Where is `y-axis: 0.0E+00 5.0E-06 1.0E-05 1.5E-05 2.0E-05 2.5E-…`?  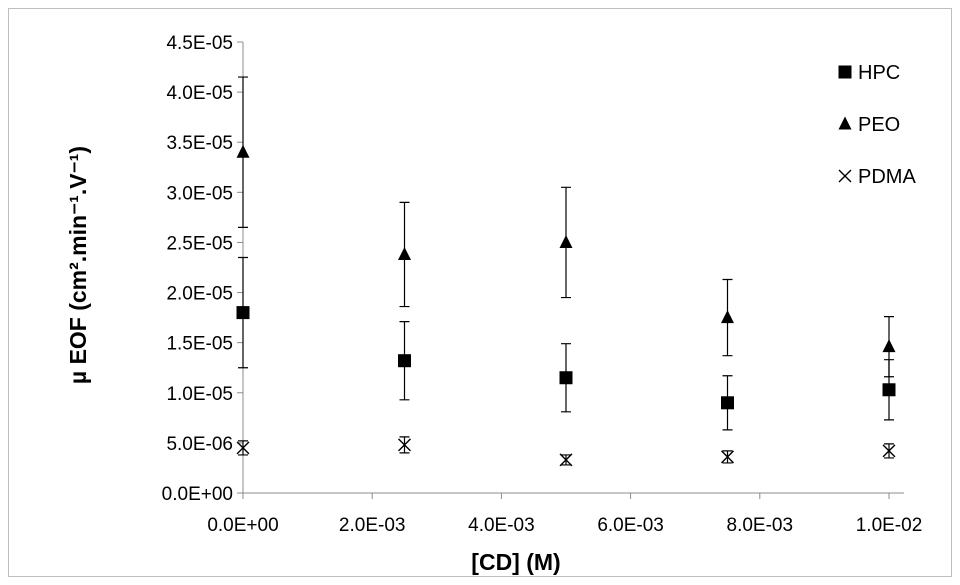 y-axis: 0.0E+00 5.0E-06 1.0E-05 1.5E-05 2.0E-05 2.5E-… is located at coordinates (203, 269).